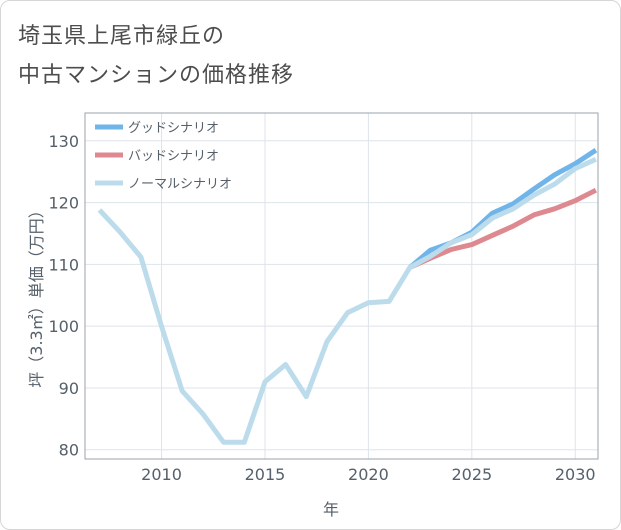 The height and width of the screenshot is (530, 621). I want to click on y-tick-label: 110, so click(63, 264).